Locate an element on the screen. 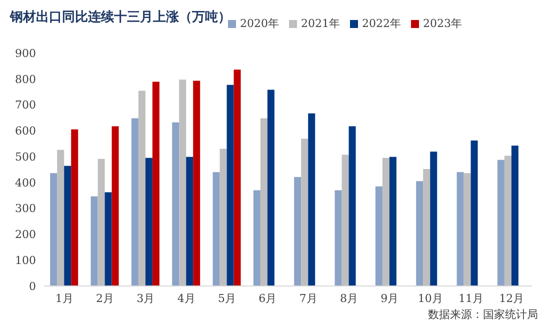  y-tick-label: 800 is located at coordinates (25, 79).